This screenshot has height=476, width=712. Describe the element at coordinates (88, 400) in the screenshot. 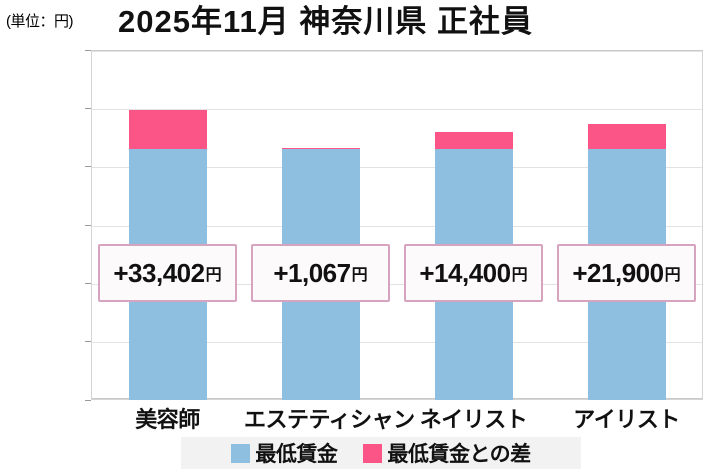

I see `y-tick-mark` at that location.